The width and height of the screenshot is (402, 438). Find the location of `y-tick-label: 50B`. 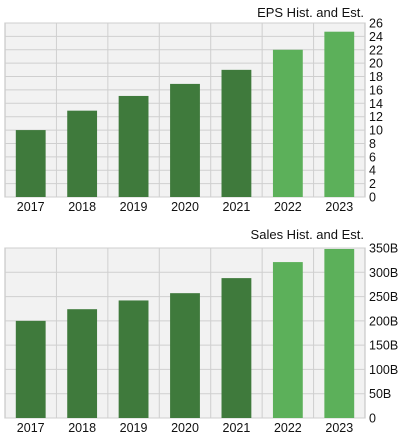

y-tick-label: 50B is located at coordinates (380, 394).